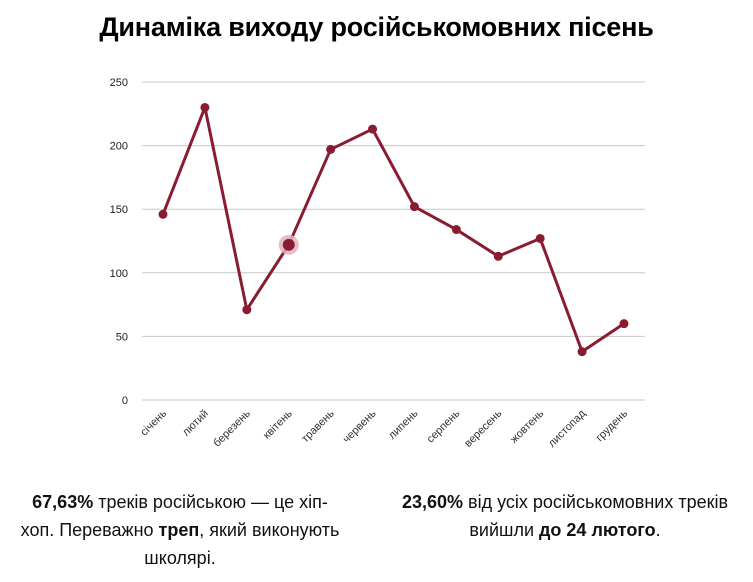  What do you see at coordinates (432, 502) in the screenshot?
I see `stat-before-feb24-percent: 23,60%` at bounding box center [432, 502].